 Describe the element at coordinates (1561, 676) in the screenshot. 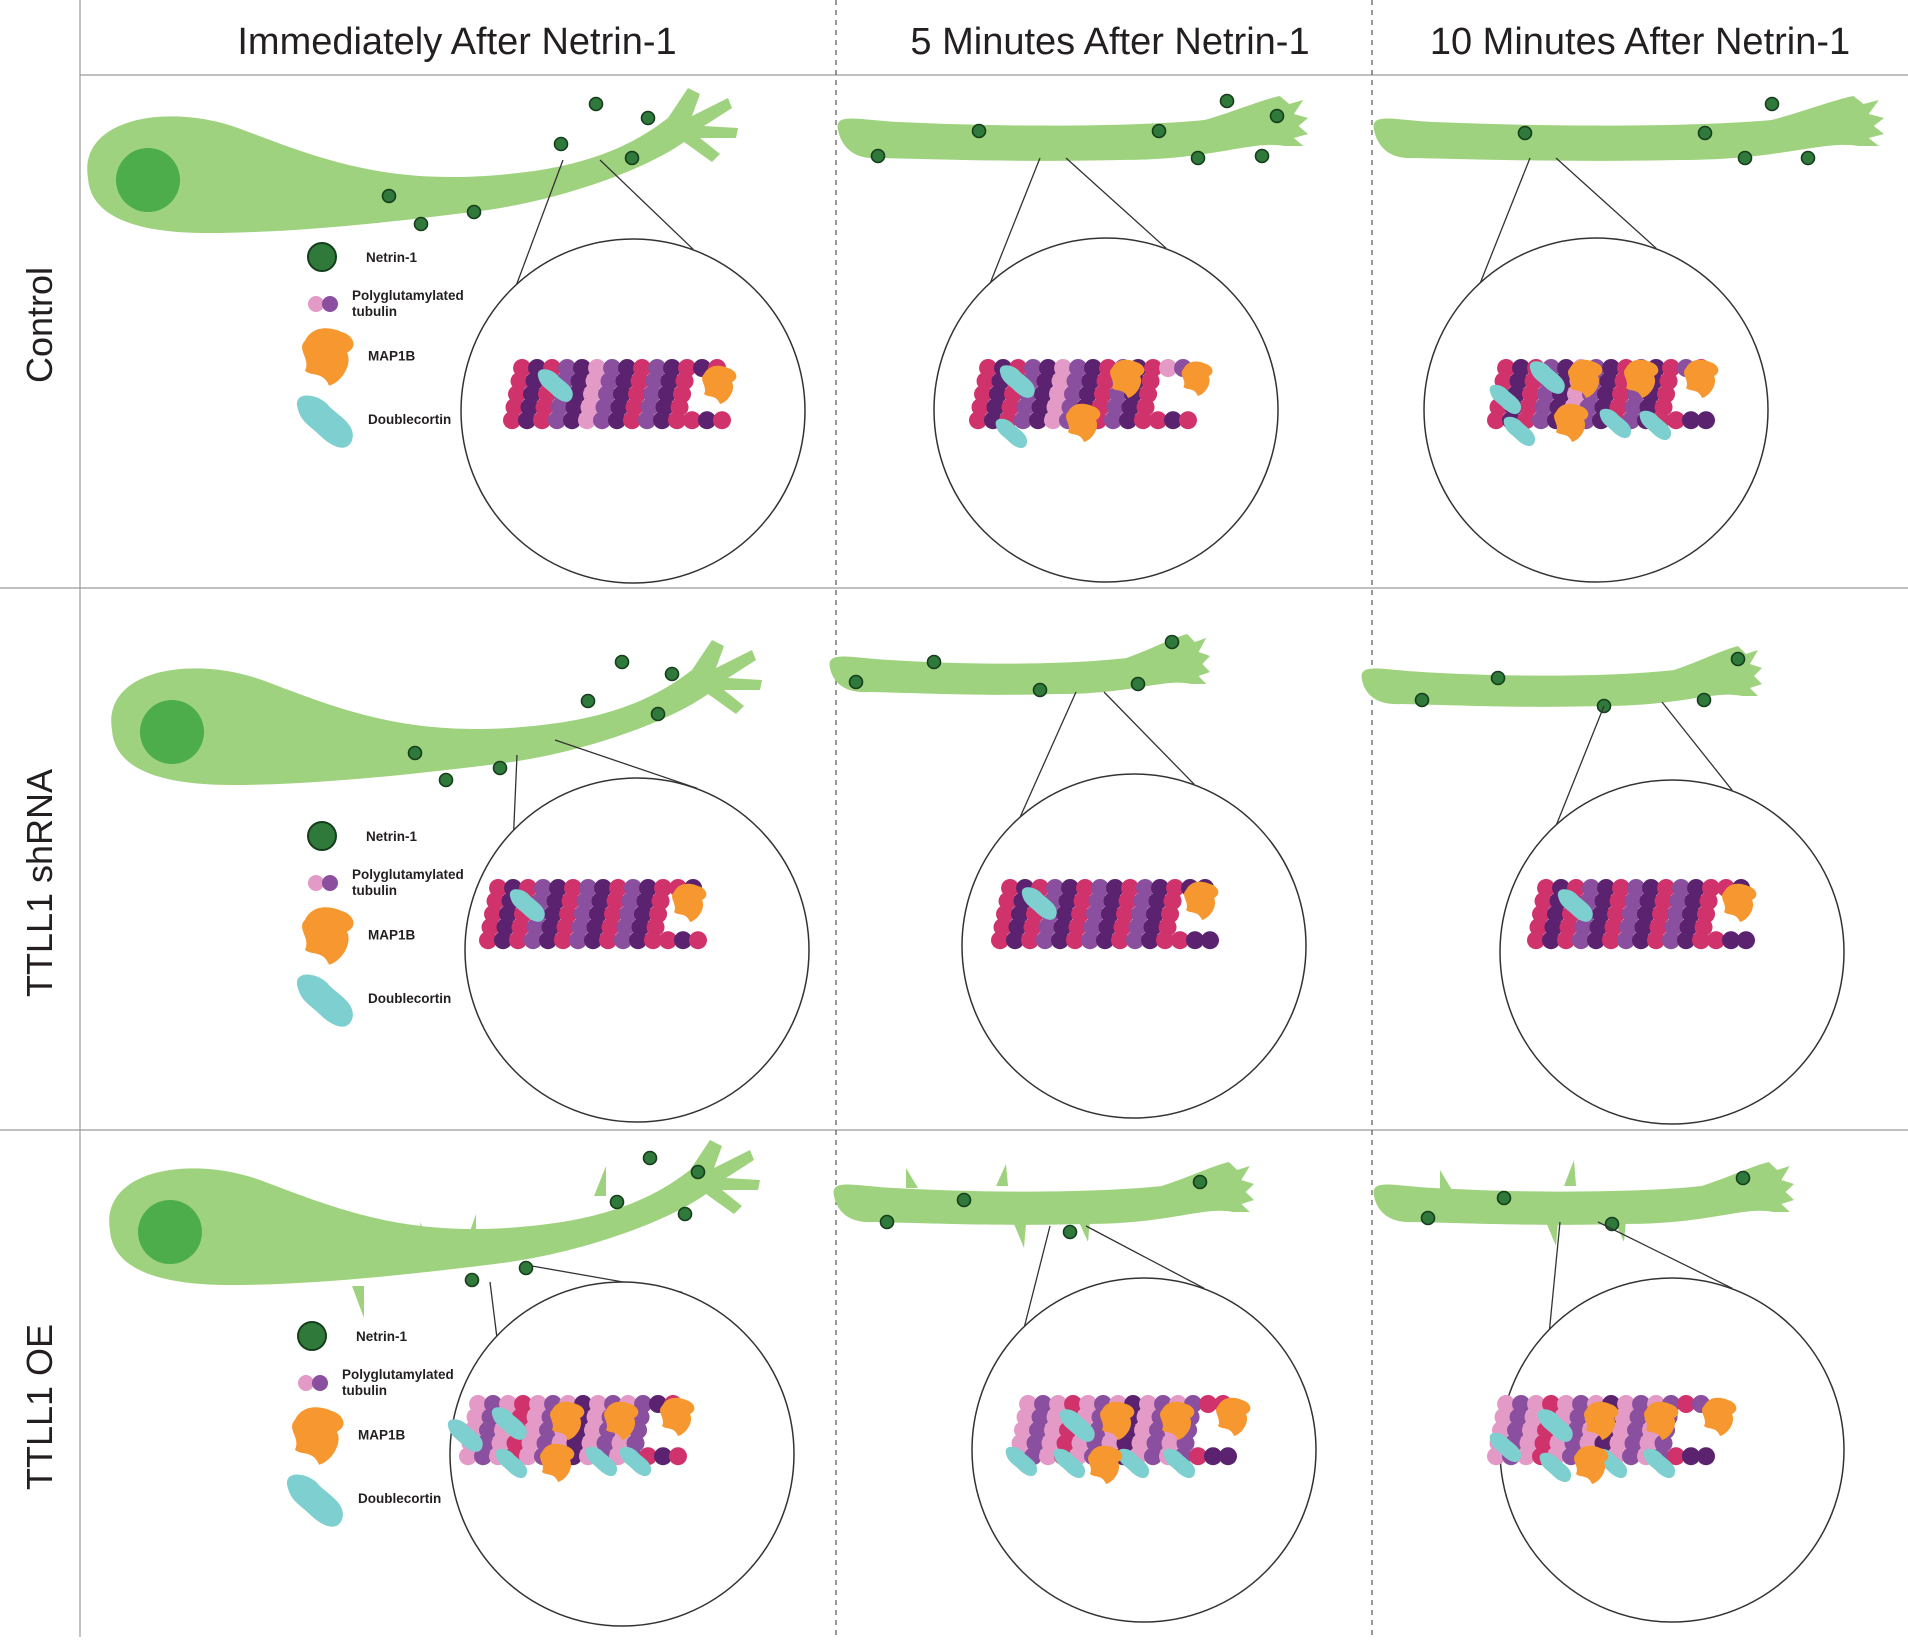

I see `axon-segment` at that location.